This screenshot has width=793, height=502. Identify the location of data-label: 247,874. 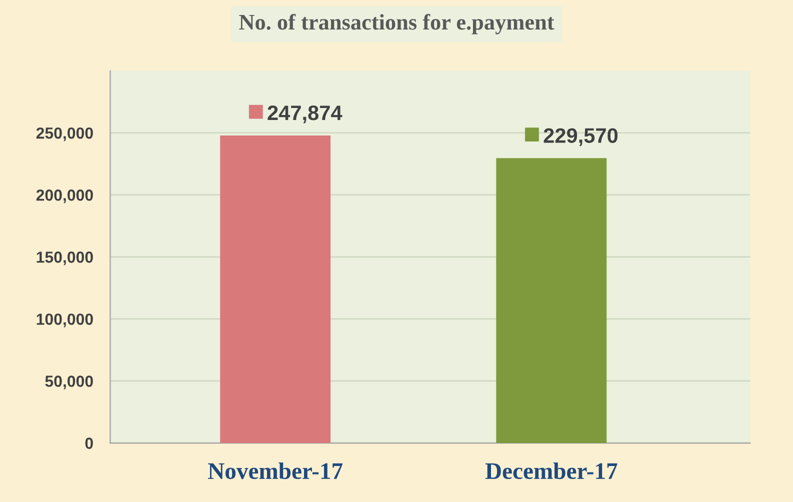
(305, 114).